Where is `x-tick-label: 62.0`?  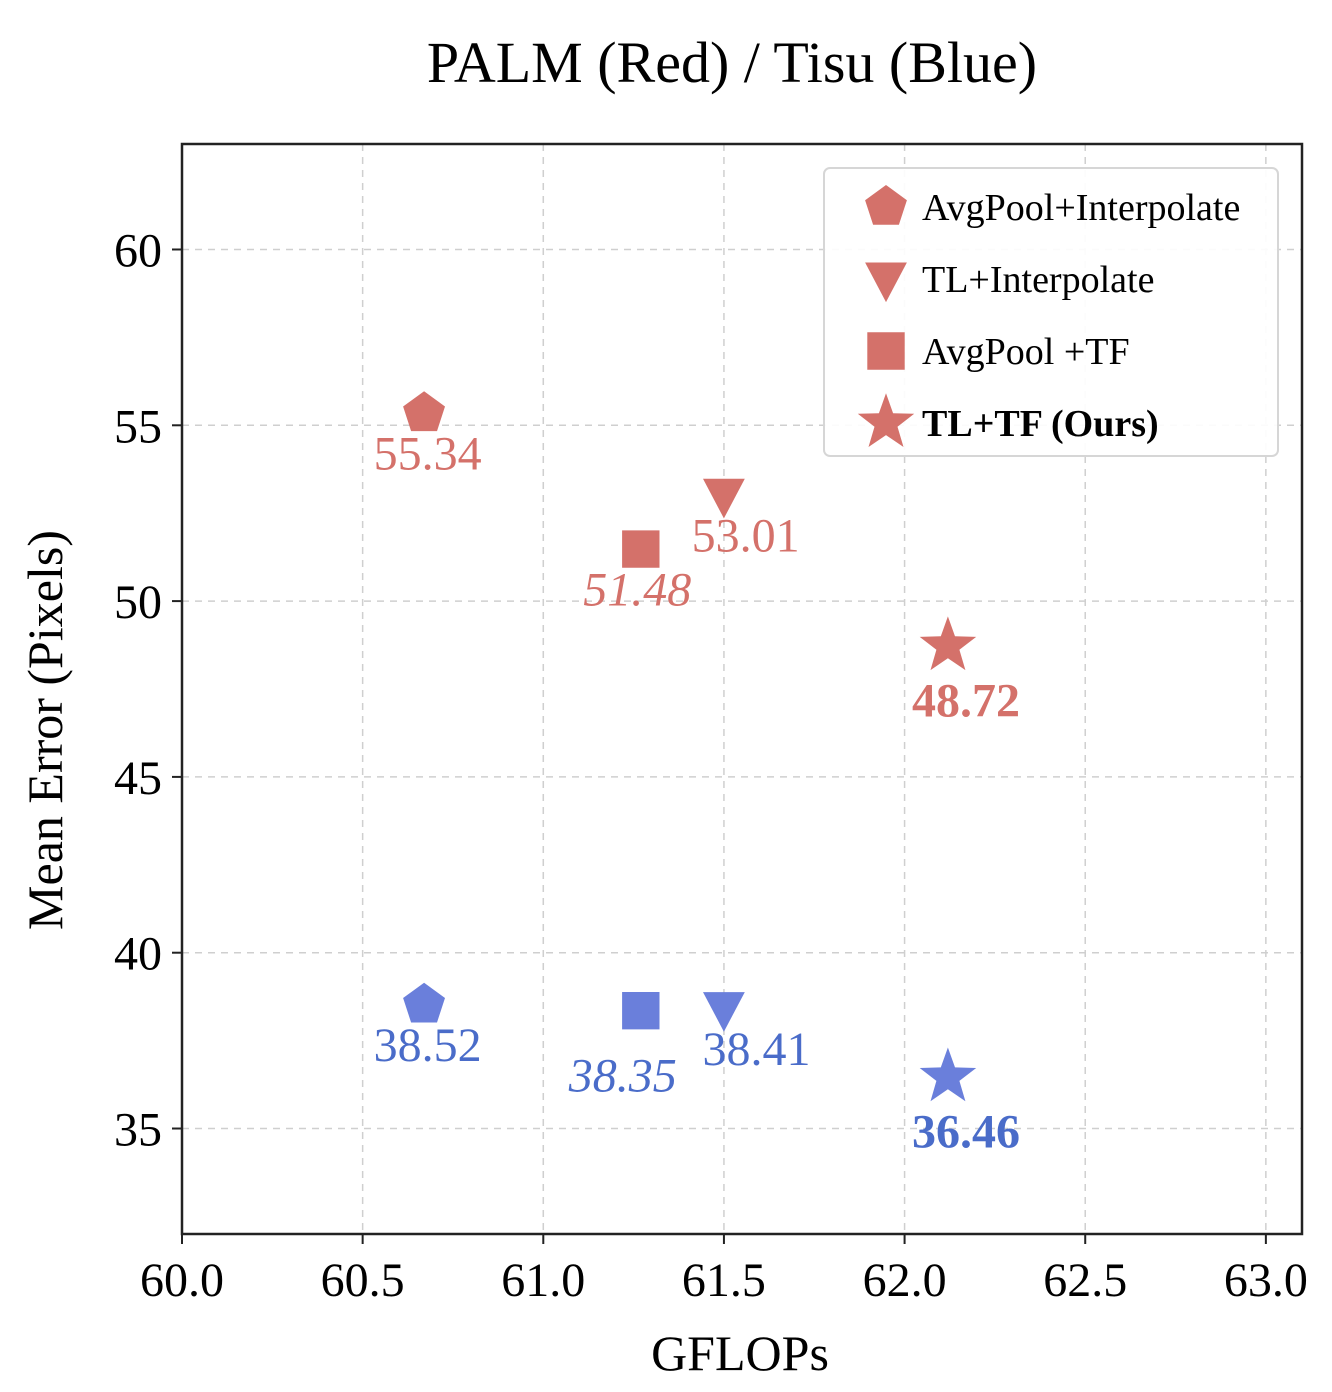 x-tick-label: 62.0 is located at coordinates (905, 1280).